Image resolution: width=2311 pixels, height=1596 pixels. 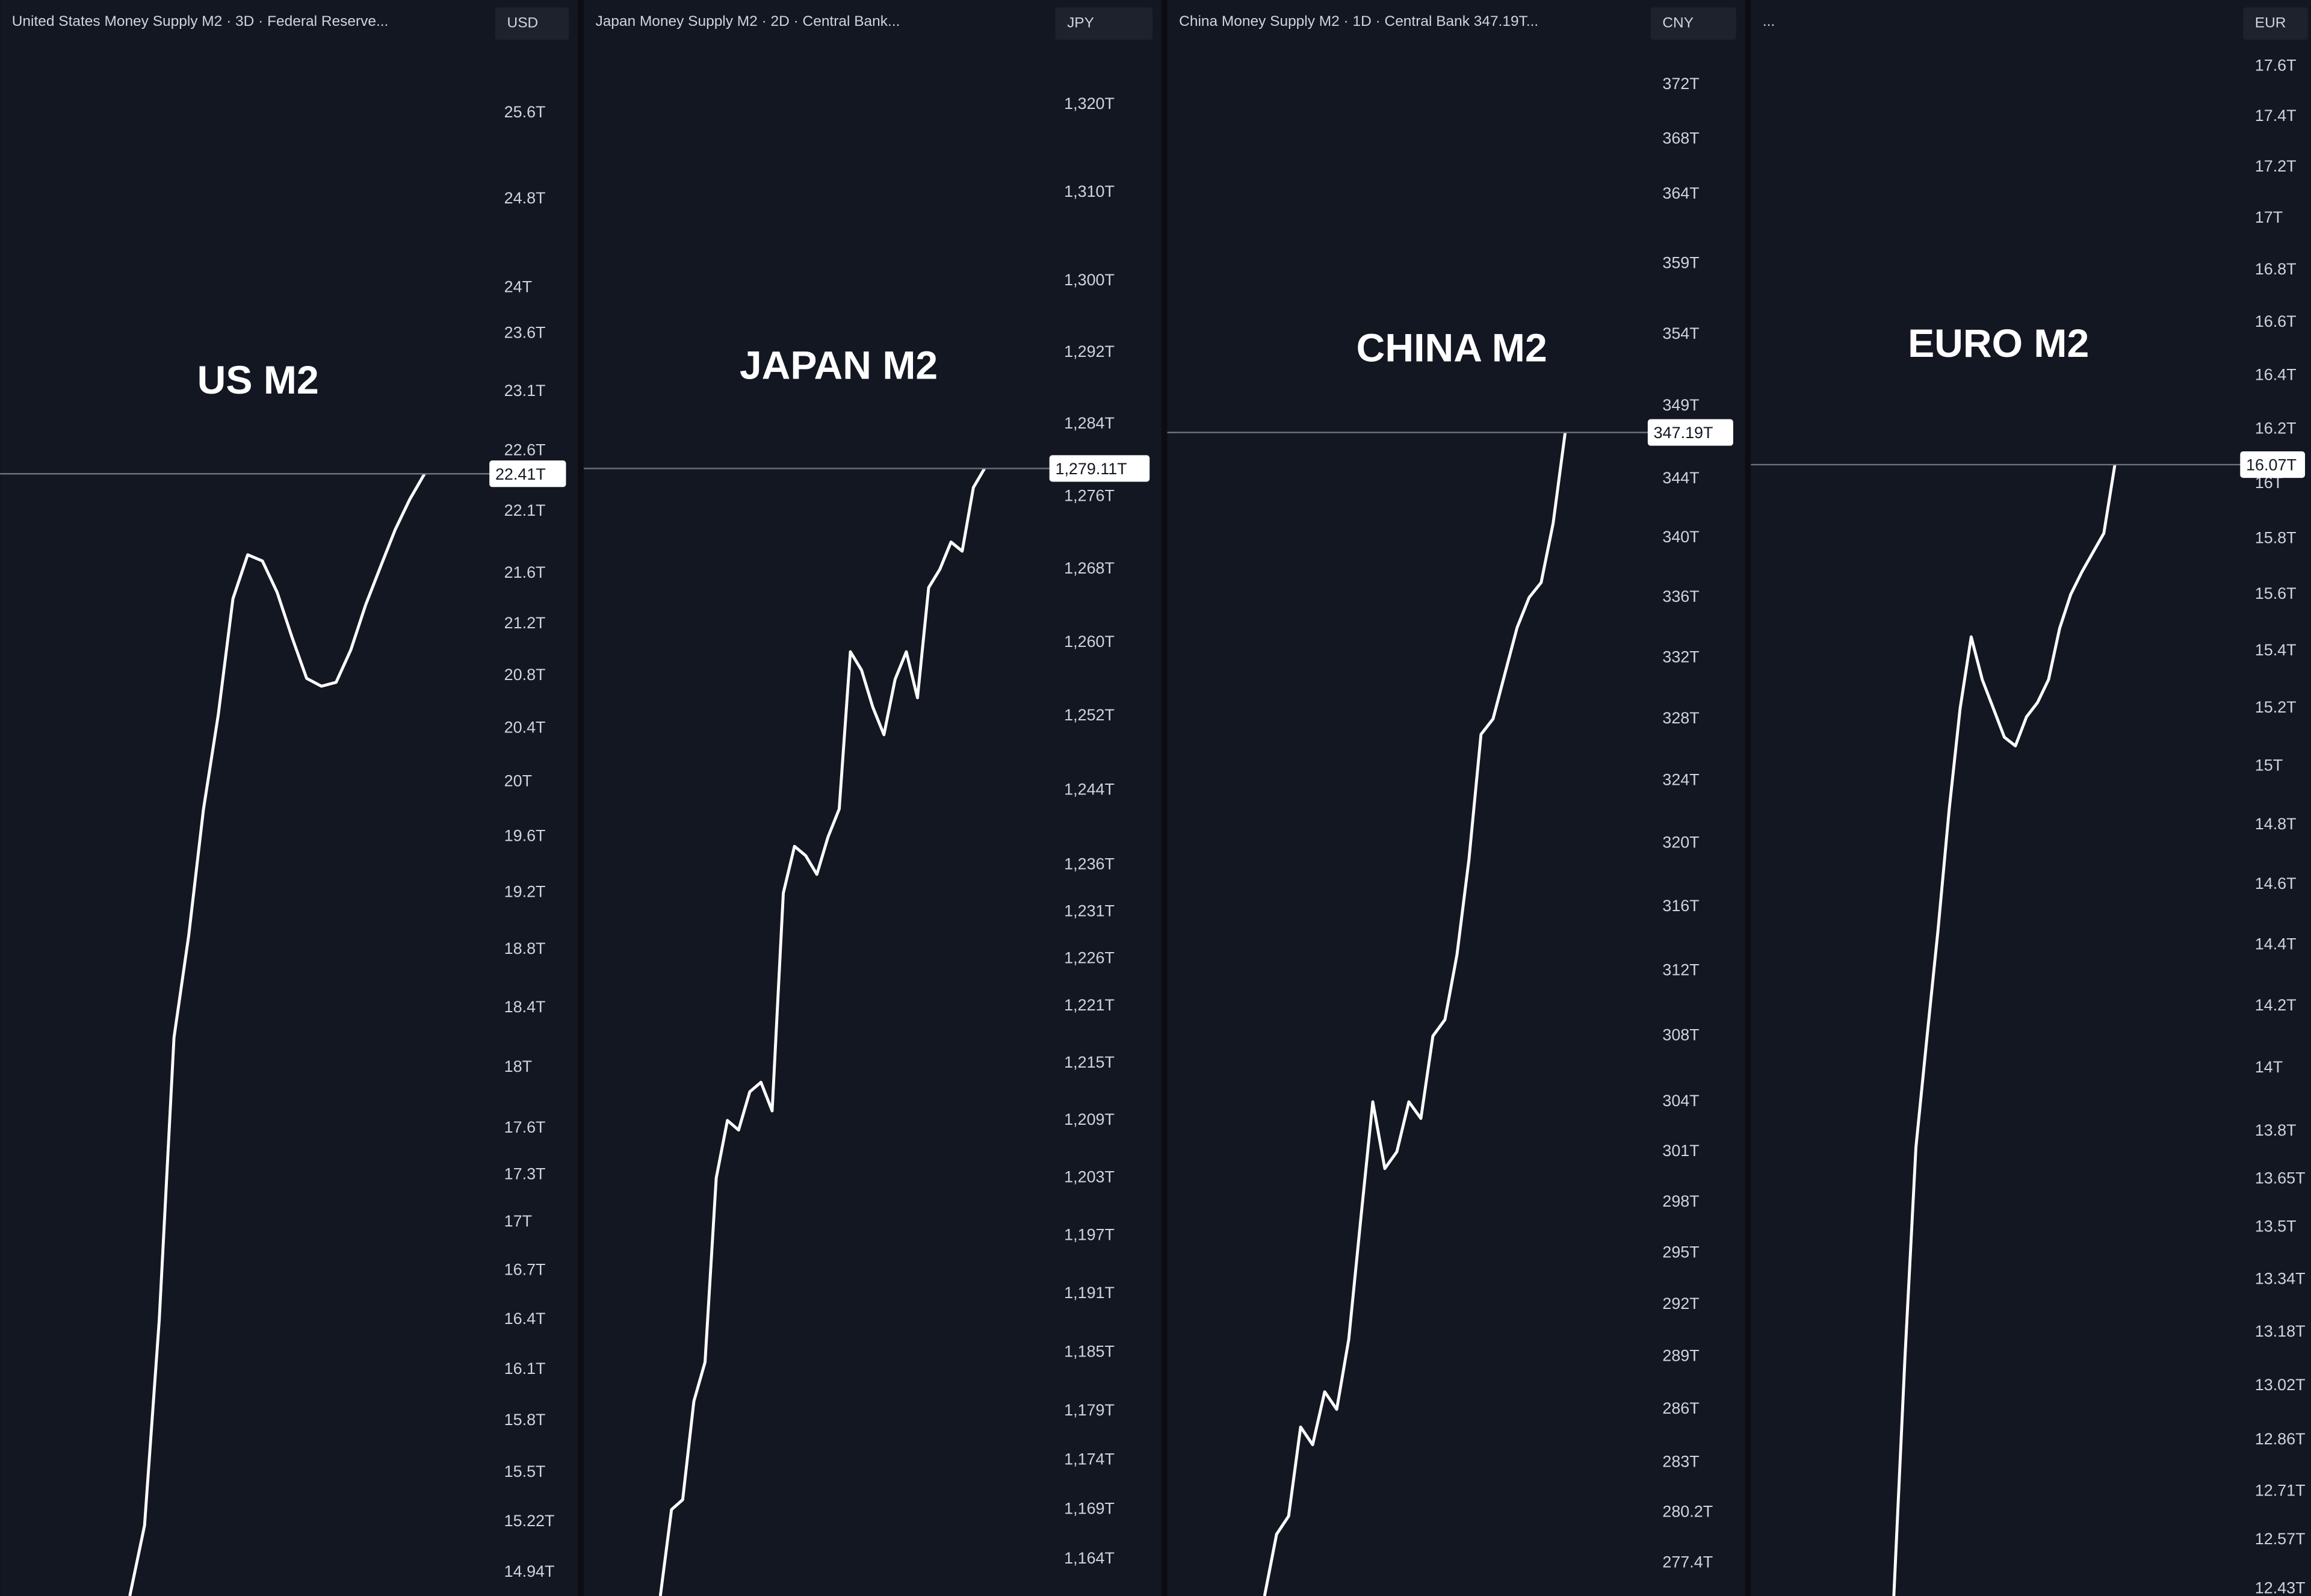 I want to click on y-tick-label: 23.6T, so click(x=525, y=332).